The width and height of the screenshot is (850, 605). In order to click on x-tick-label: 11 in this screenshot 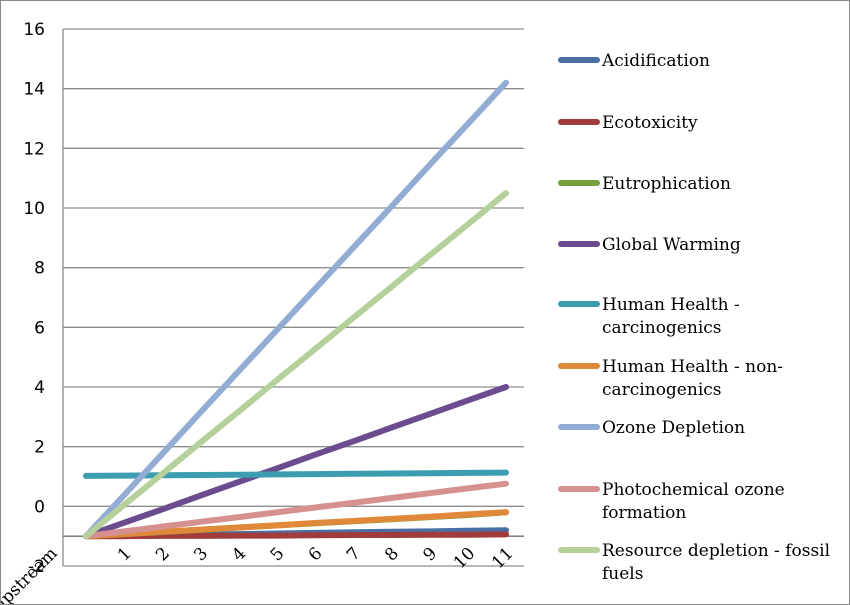, I will do `click(502, 558)`.